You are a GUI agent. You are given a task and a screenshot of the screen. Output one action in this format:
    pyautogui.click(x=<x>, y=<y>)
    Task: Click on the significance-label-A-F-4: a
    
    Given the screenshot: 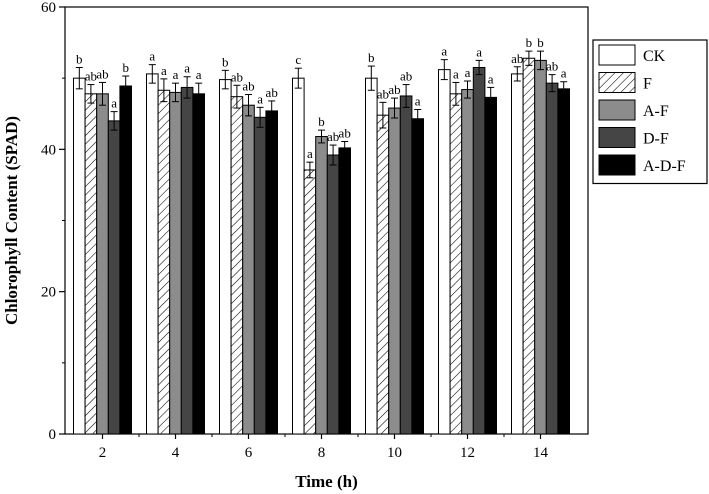 What is the action you would take?
    pyautogui.click(x=176, y=74)
    